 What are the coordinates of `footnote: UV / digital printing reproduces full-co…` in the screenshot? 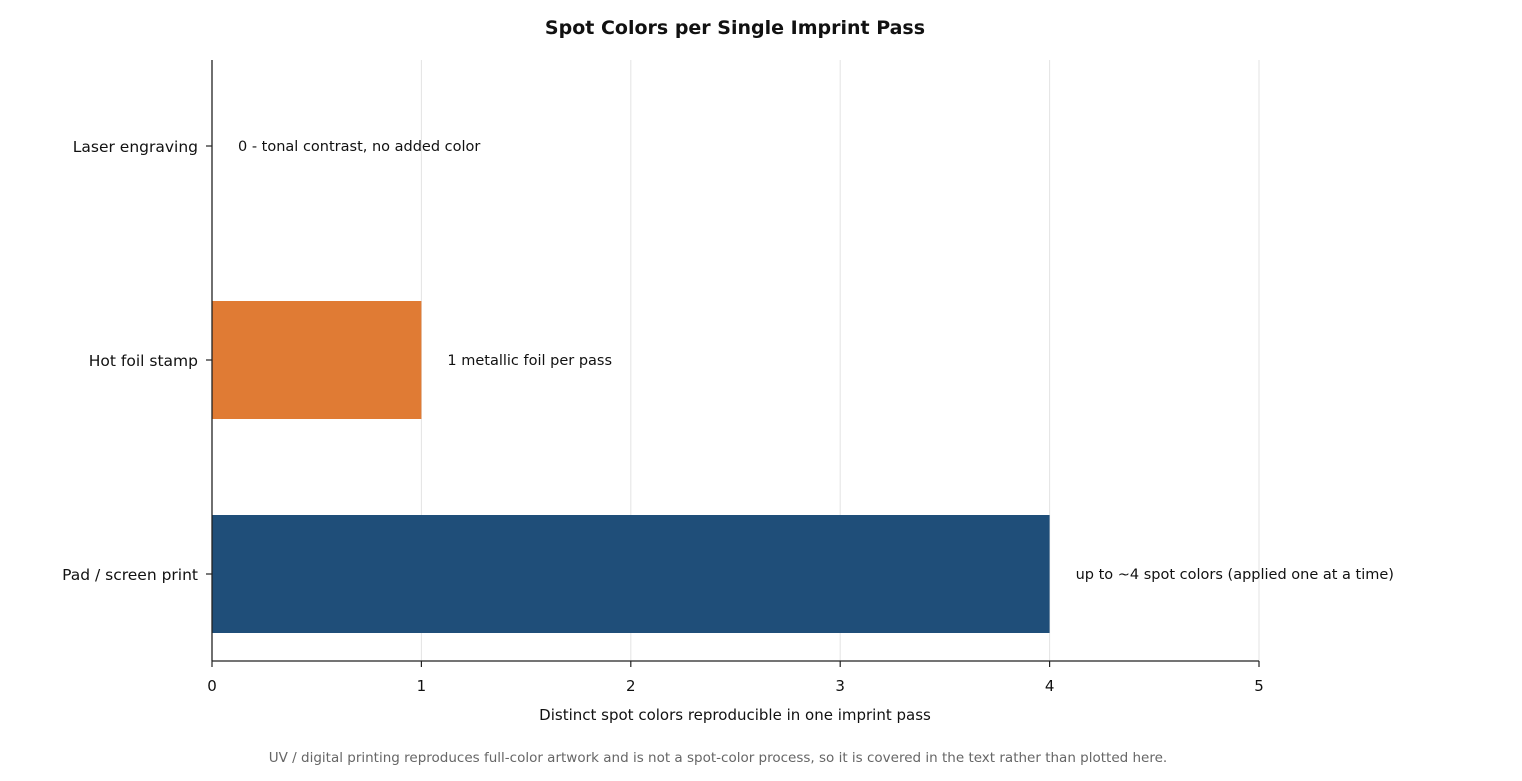 It's located at (718, 758).